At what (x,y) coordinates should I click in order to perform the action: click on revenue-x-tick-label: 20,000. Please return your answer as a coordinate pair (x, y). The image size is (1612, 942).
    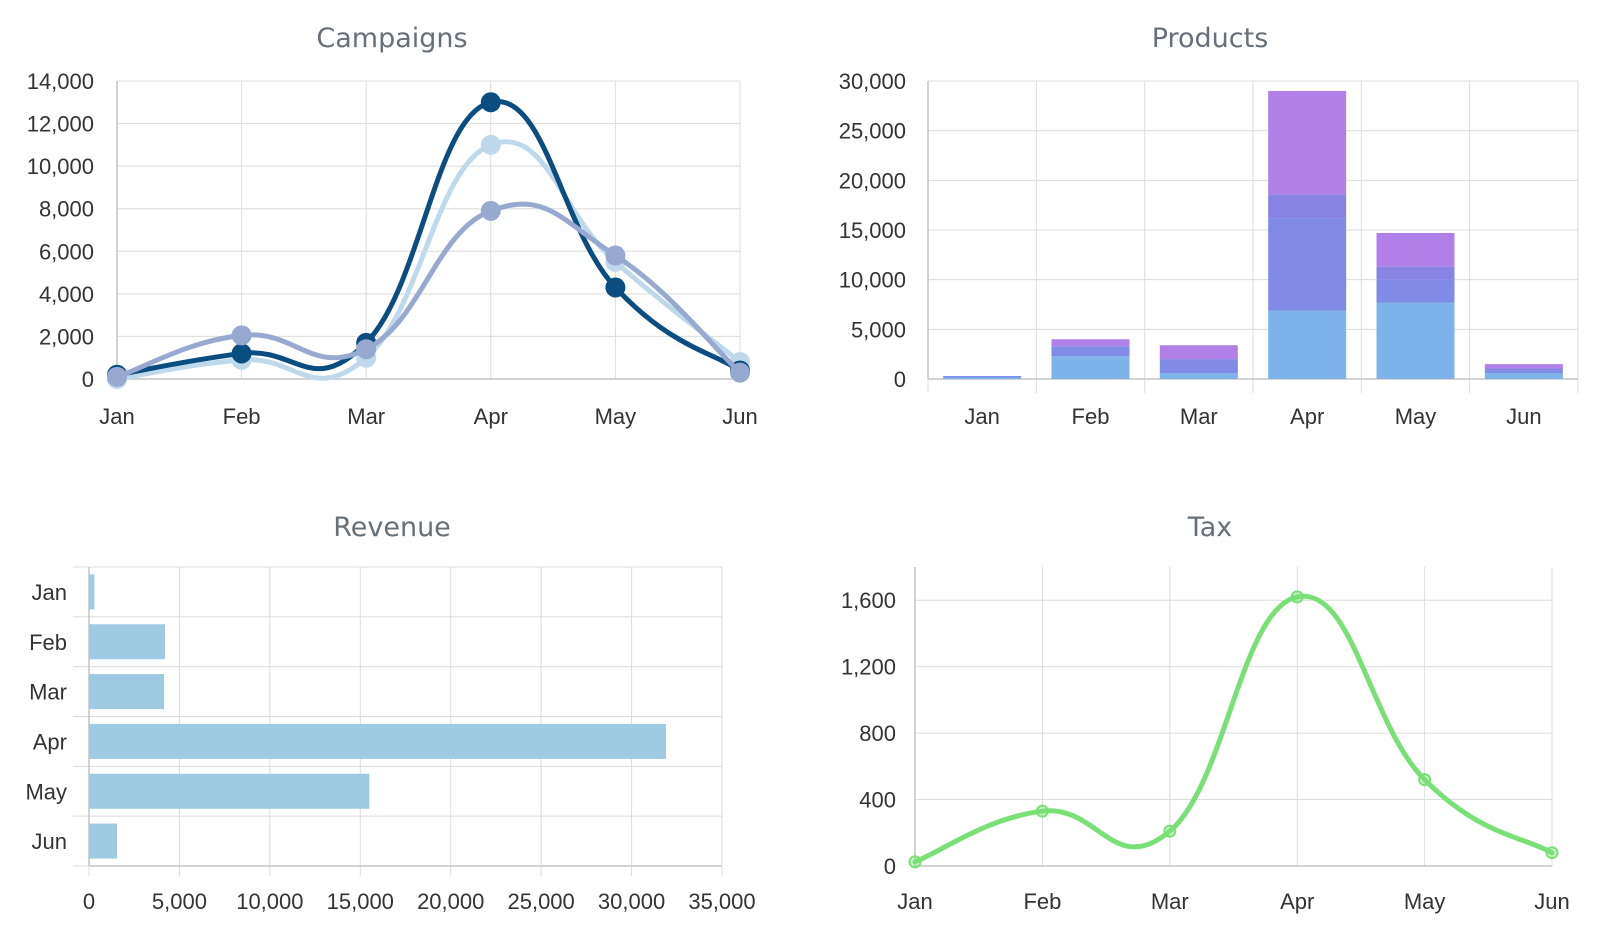
    Looking at the image, I should click on (450, 901).